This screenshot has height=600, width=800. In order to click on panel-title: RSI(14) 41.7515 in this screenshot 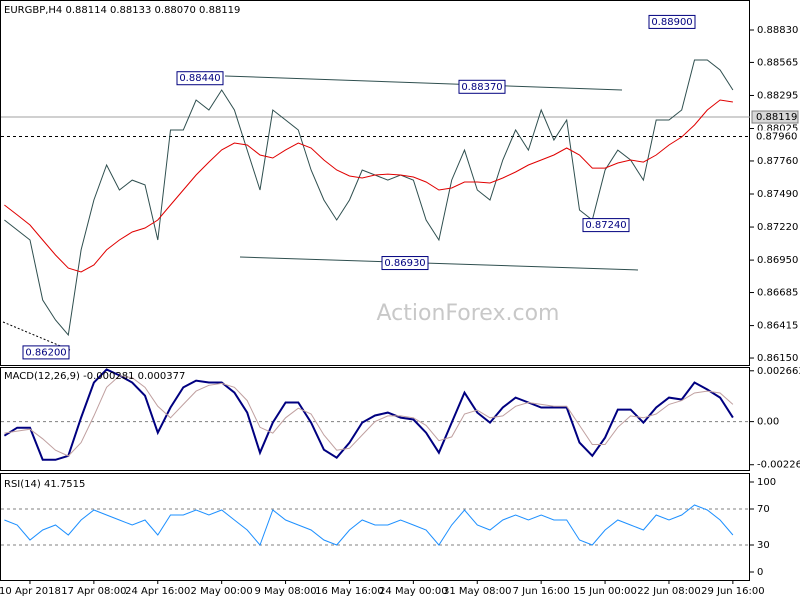, I will do `click(44, 484)`.